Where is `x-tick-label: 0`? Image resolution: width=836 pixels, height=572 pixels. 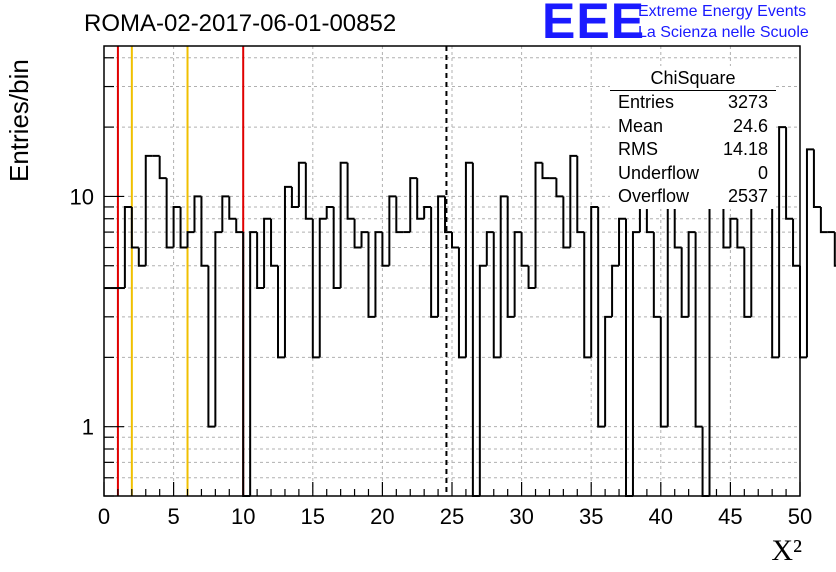 x-tick-label: 0 is located at coordinates (104, 516).